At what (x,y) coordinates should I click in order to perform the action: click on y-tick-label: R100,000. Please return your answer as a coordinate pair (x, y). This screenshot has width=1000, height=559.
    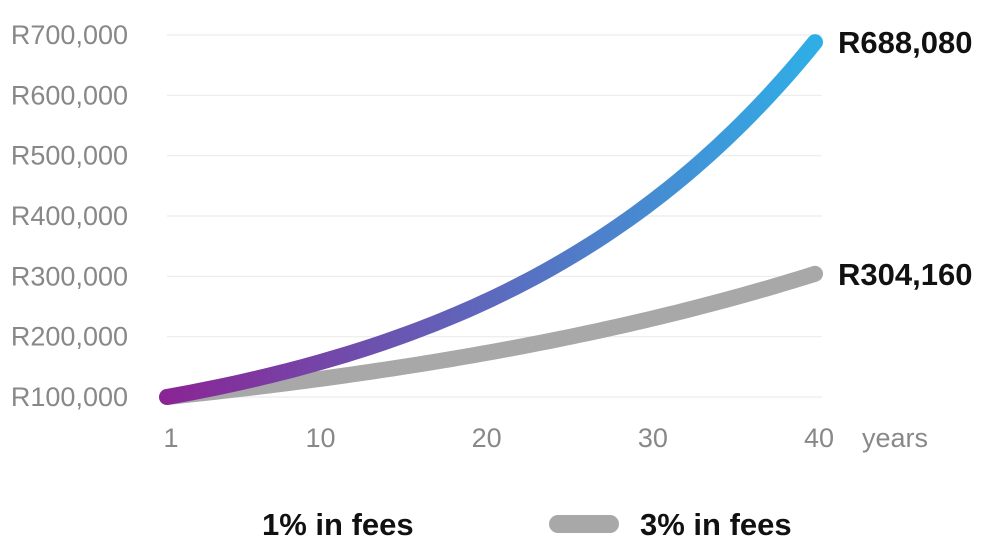
    Looking at the image, I should click on (69, 397).